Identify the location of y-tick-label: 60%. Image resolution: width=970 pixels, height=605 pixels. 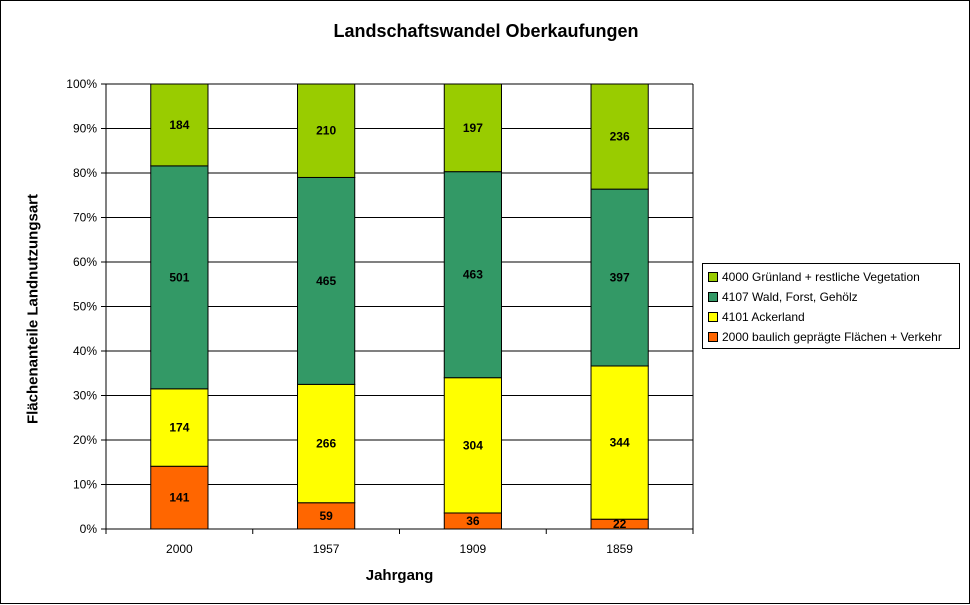
(85, 262).